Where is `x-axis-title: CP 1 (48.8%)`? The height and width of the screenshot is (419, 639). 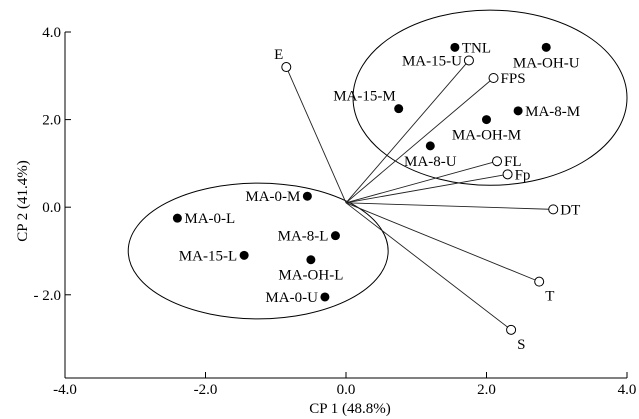
x-axis-title: CP 1 (48.8%) is located at coordinates (350, 409).